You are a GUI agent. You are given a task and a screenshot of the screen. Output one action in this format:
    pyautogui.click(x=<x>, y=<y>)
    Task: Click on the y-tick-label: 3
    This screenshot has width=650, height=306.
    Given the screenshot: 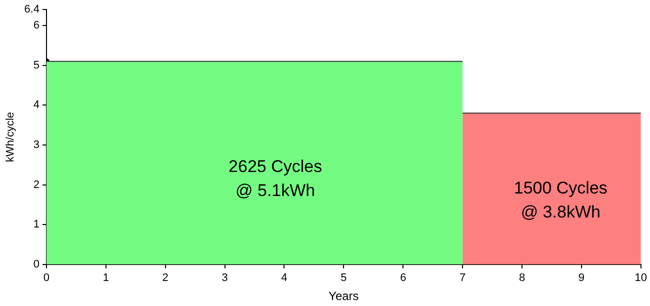 What is the action you would take?
    pyautogui.click(x=36, y=144)
    